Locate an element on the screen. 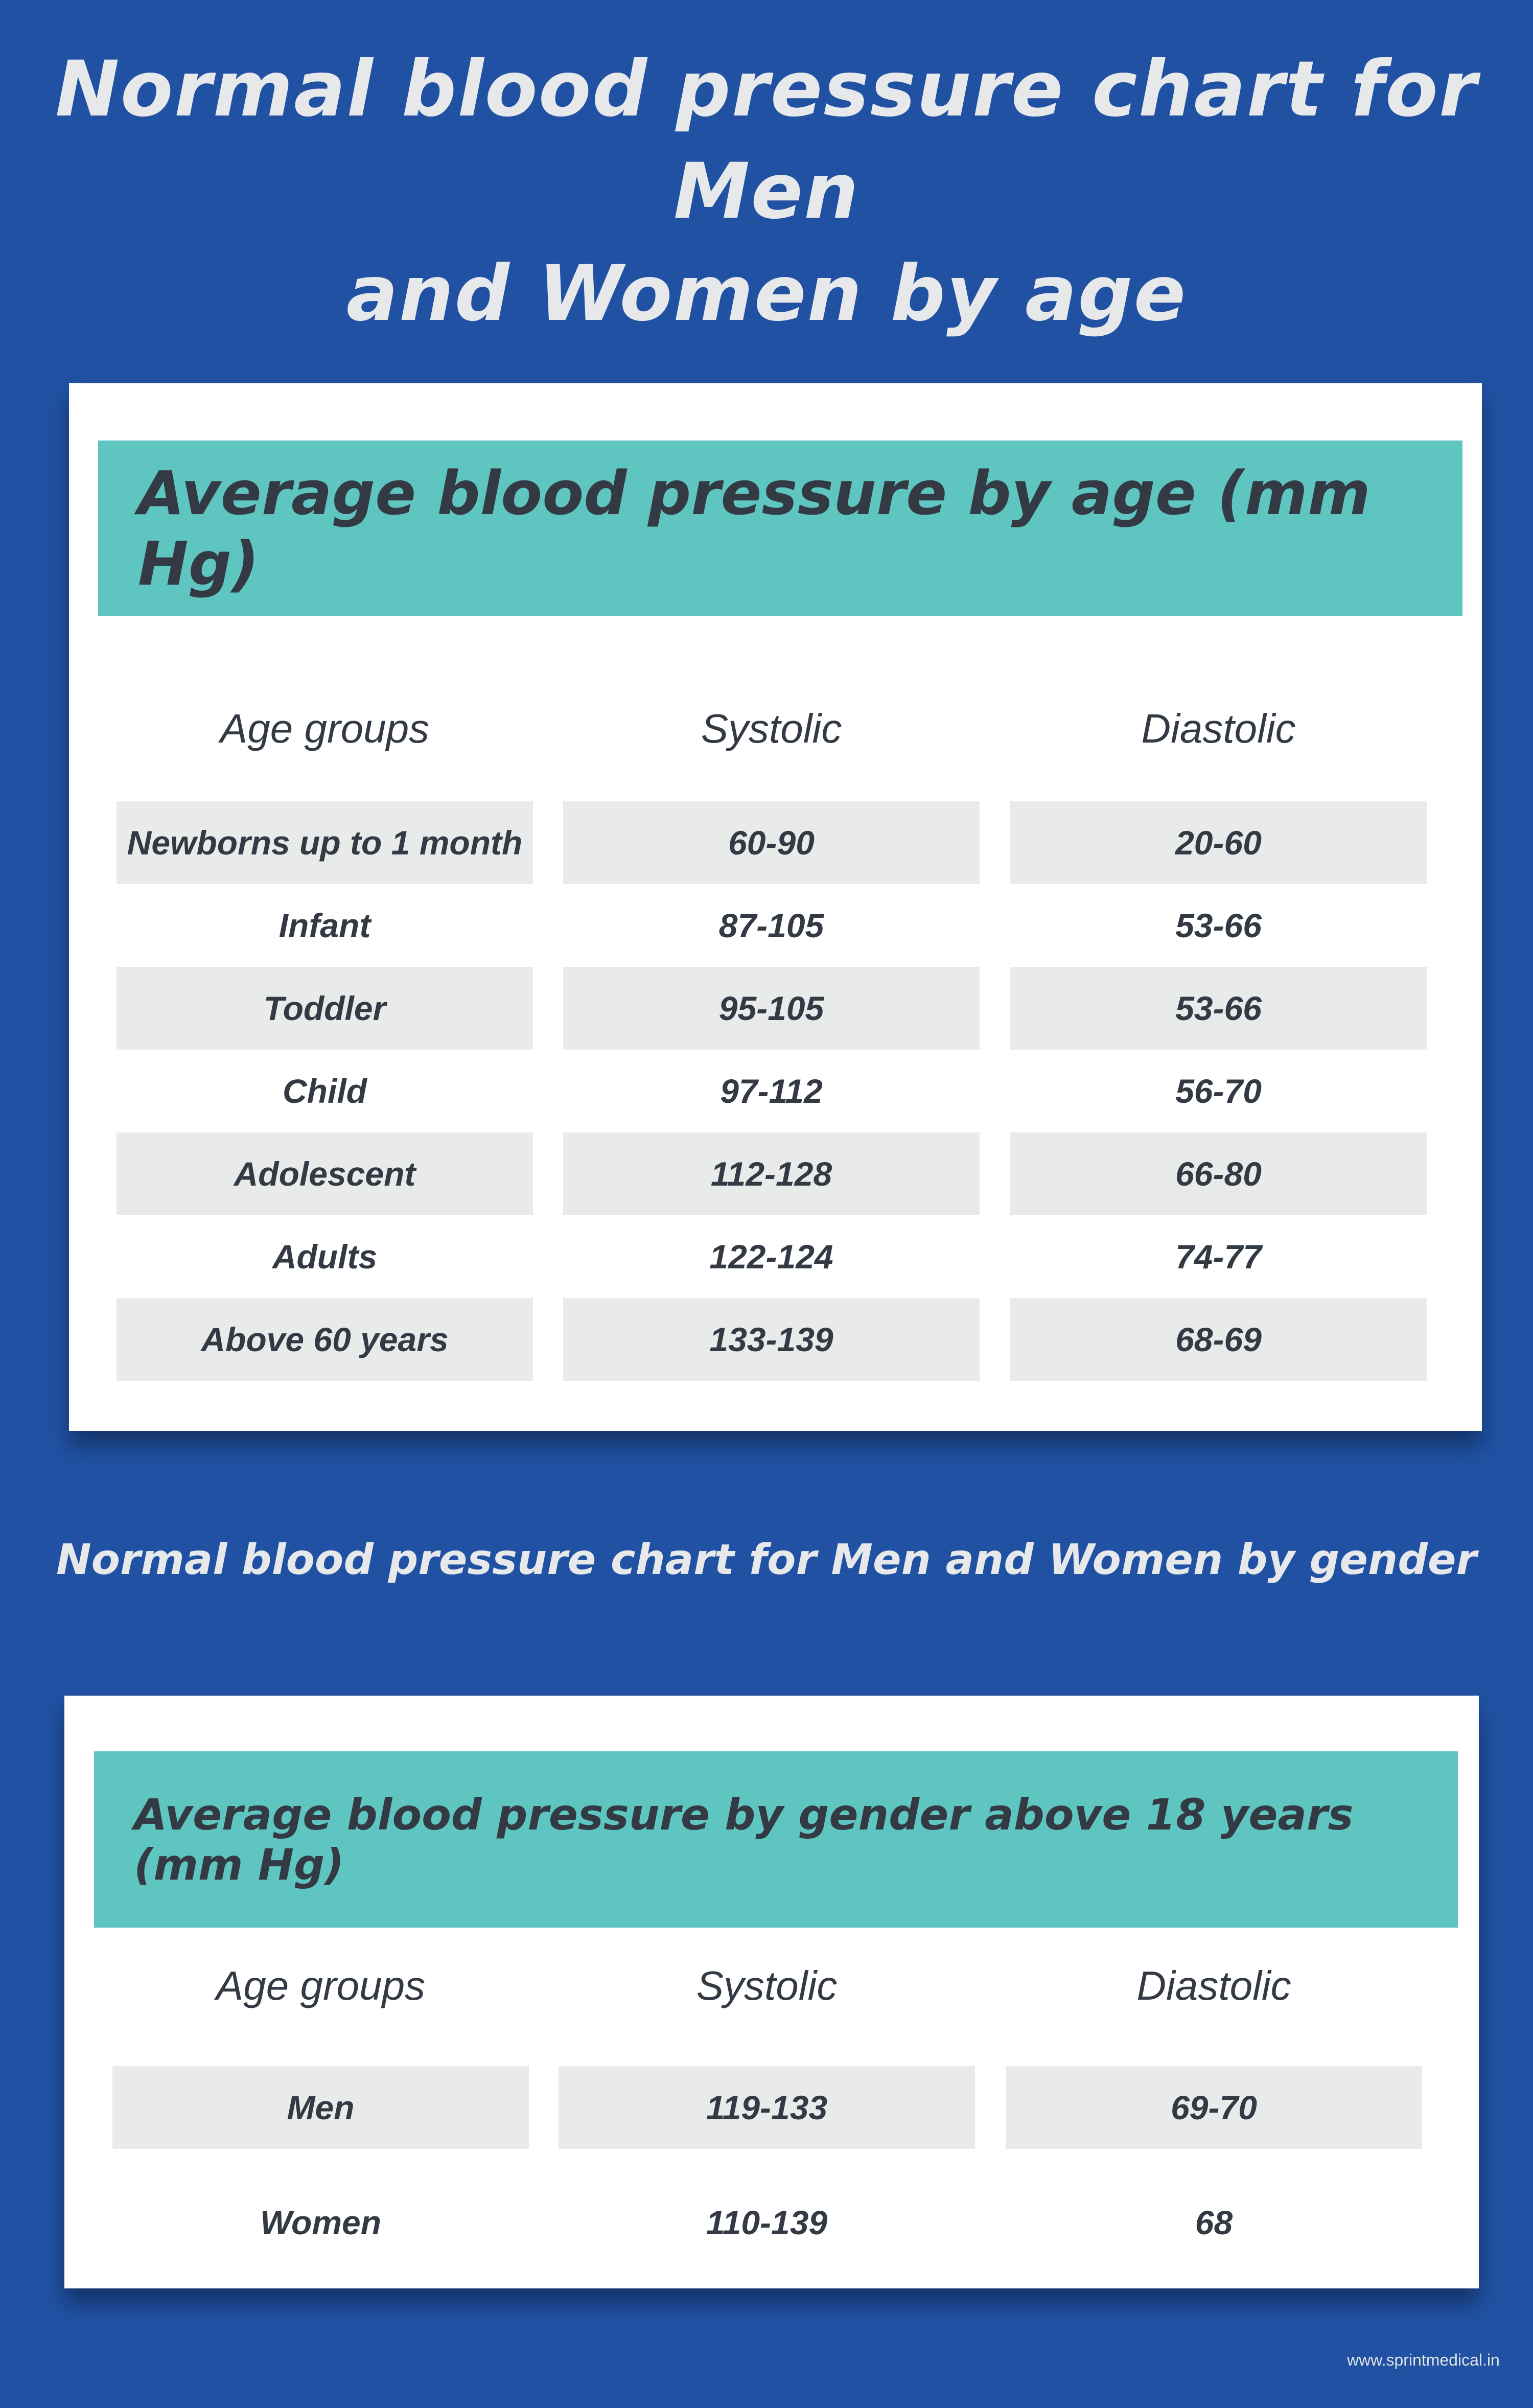 The width and height of the screenshot is (1533, 2408). table-cell: 122-124 is located at coordinates (771, 1257).